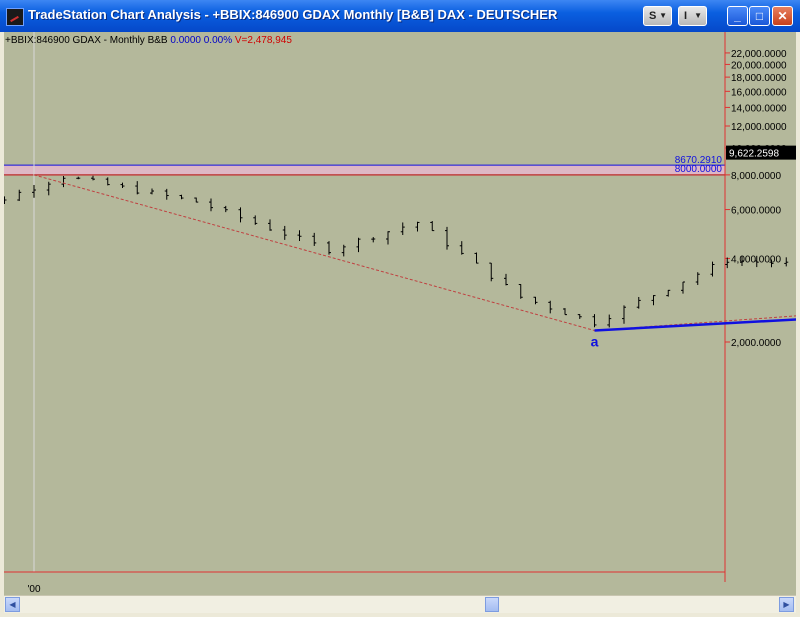  Describe the element at coordinates (756, 343) in the screenshot. I see `y-tick-label: 2,000.0000` at that location.